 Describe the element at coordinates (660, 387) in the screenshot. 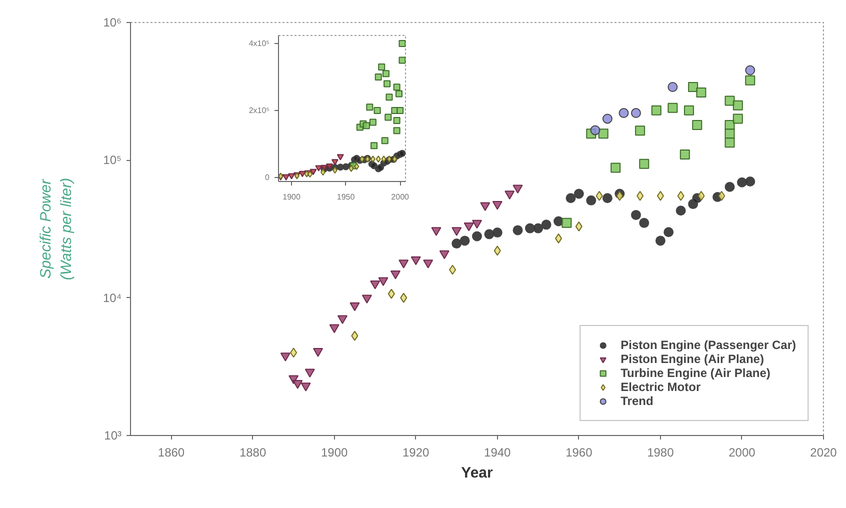

I see `legend-label: Electric Motor` at that location.